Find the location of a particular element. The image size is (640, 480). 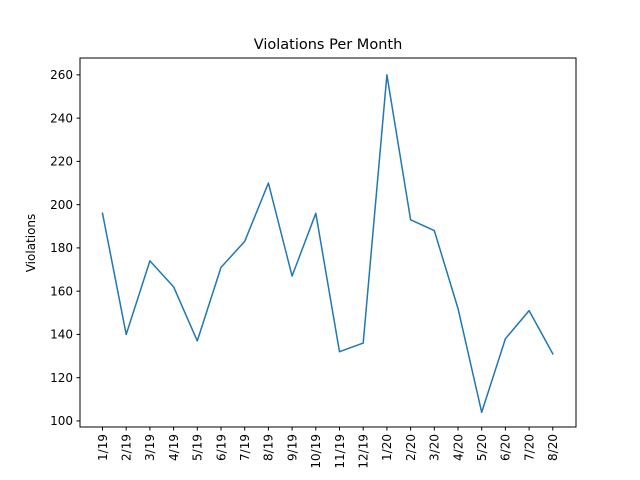

y-tick-label: 240 is located at coordinates (61, 118).